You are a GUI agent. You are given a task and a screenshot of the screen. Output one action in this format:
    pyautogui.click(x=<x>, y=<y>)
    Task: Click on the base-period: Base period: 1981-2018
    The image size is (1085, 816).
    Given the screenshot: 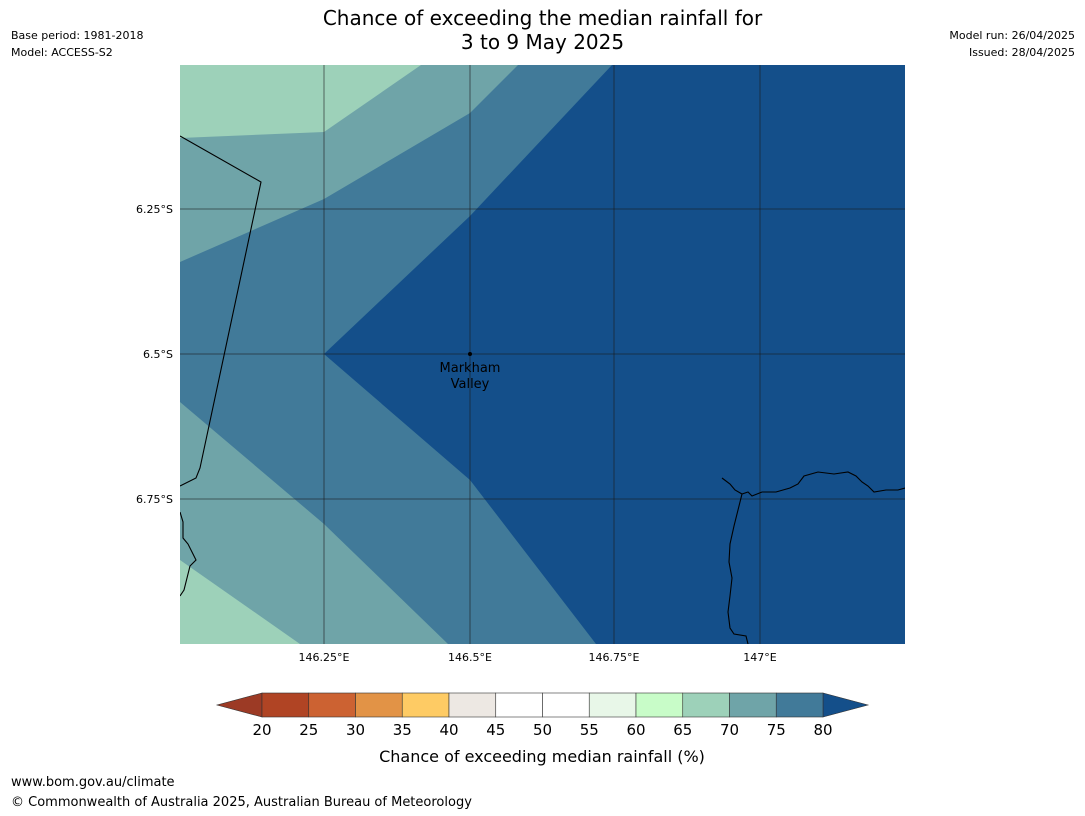 What is the action you would take?
    pyautogui.click(x=77, y=35)
    